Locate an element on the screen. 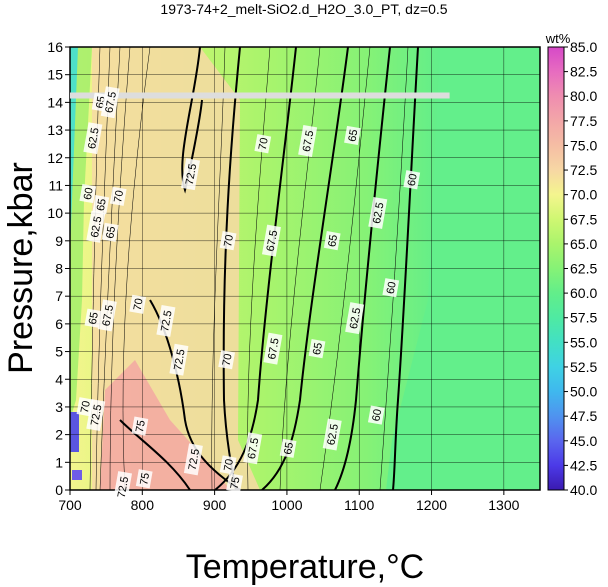 This screenshot has height=587, width=608. colorbar-bar is located at coordinates (556, 268).